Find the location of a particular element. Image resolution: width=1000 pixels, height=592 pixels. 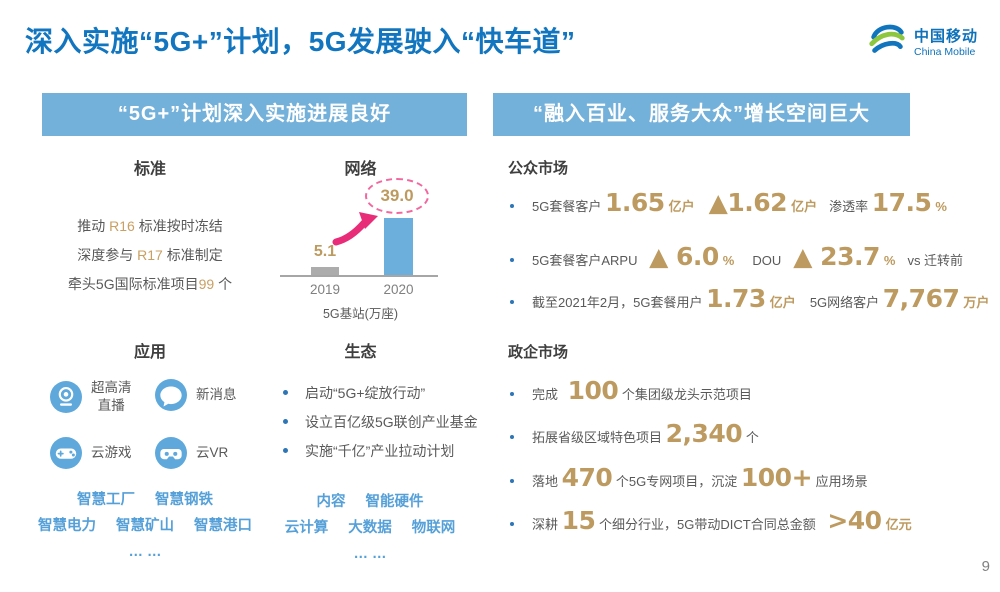

standard-line: 牵头5G国际标准项目99 个 is located at coordinates (150, 284).